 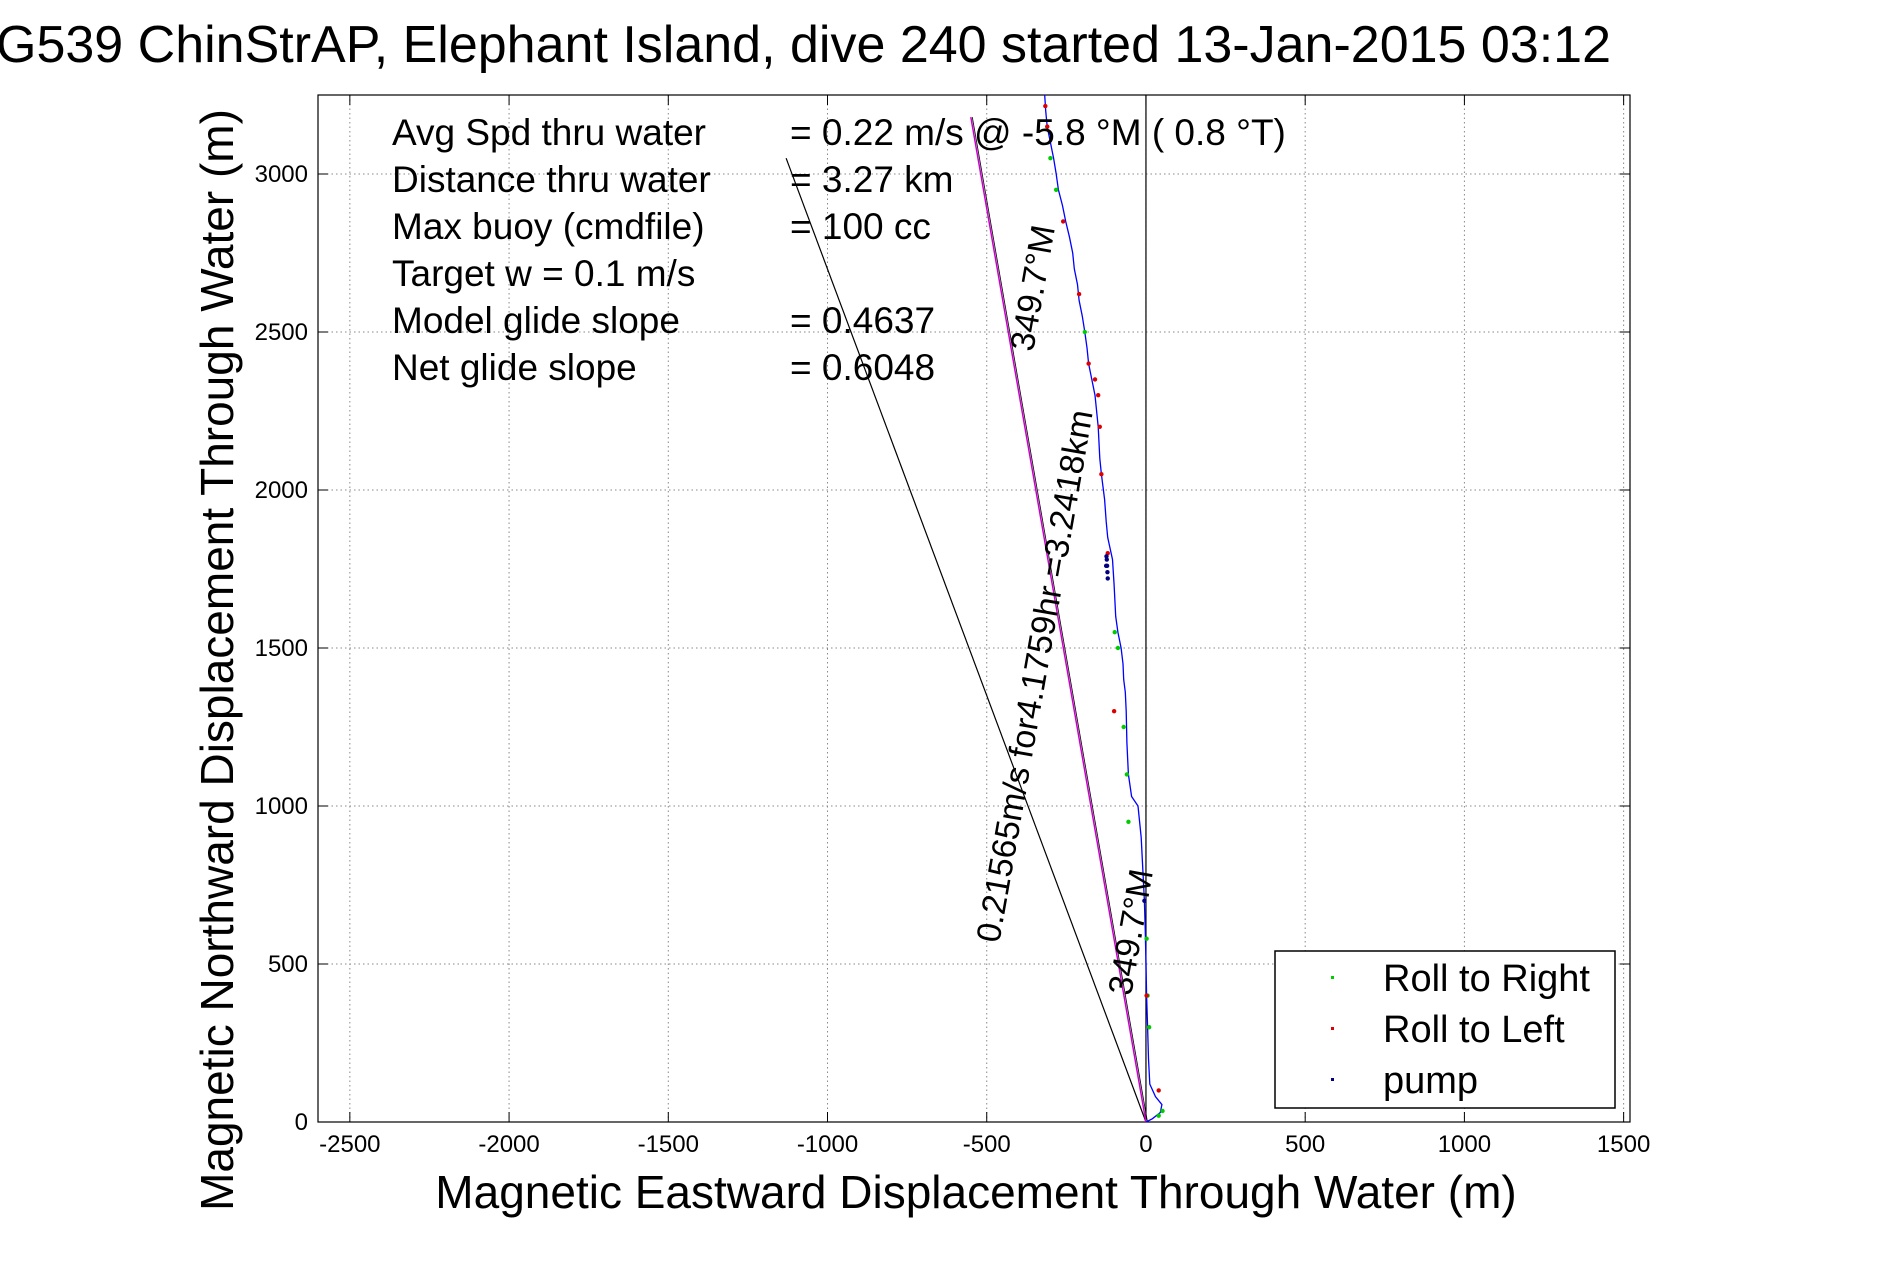 What do you see at coordinates (1038, 132) in the screenshot?
I see `avg-speed-value: = 0.22 m/s @ -5.8 °M ( 0.8 °T)` at bounding box center [1038, 132].